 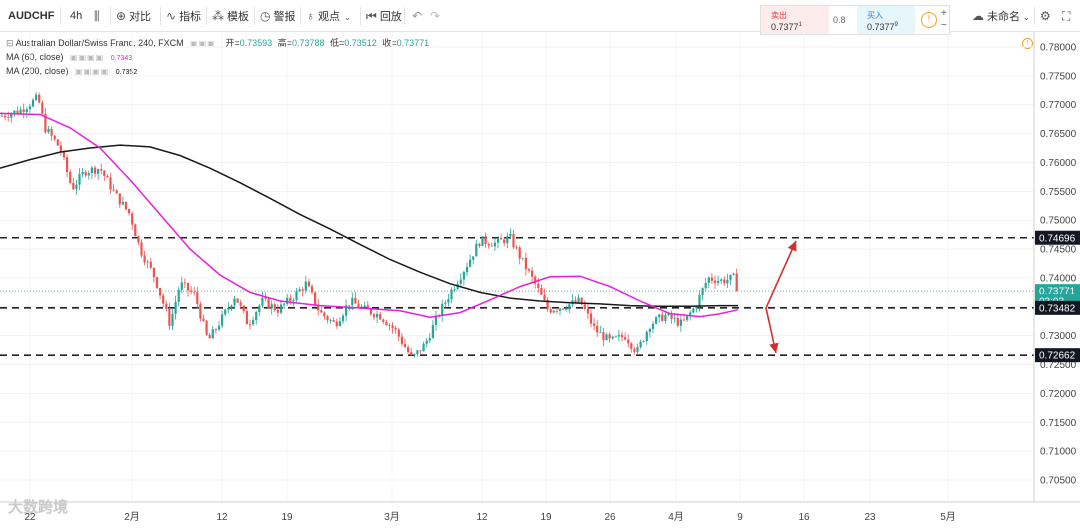 What do you see at coordinates (676, 517) in the screenshot?
I see `time-tick-label: 4月` at bounding box center [676, 517].